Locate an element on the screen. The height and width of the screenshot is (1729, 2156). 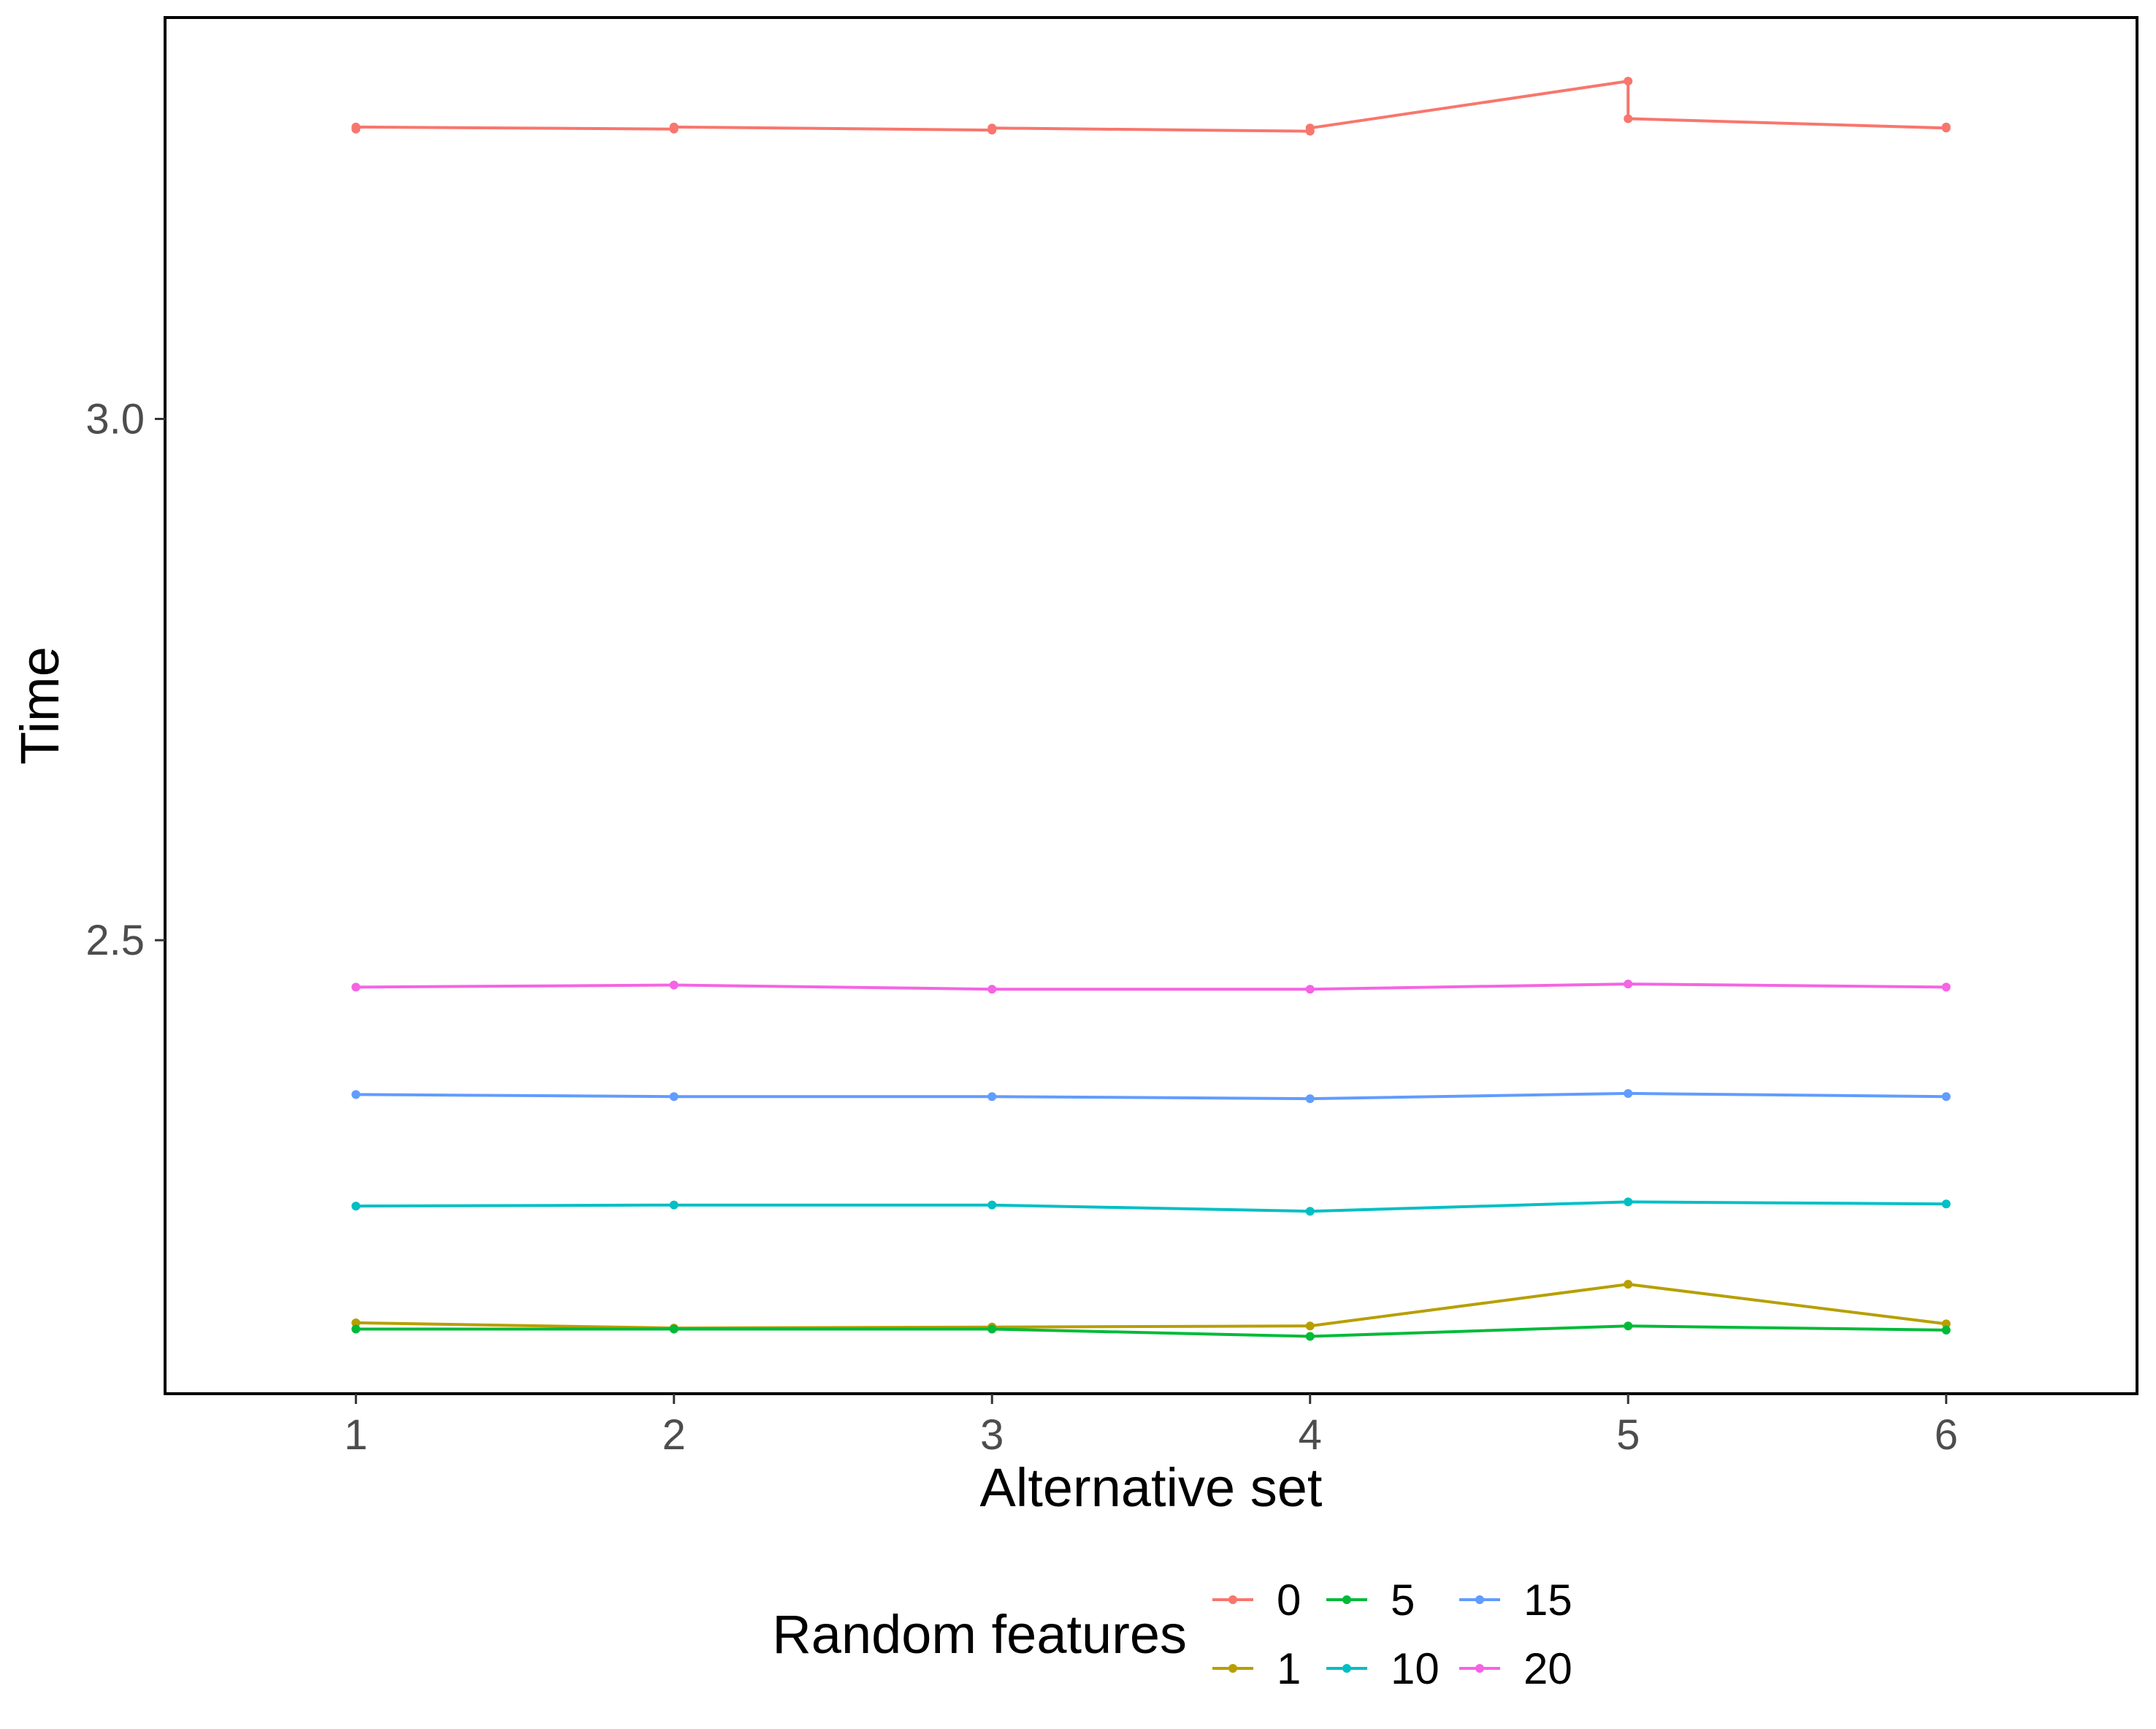
legend-label-5: 5 is located at coordinates (1403, 1600).